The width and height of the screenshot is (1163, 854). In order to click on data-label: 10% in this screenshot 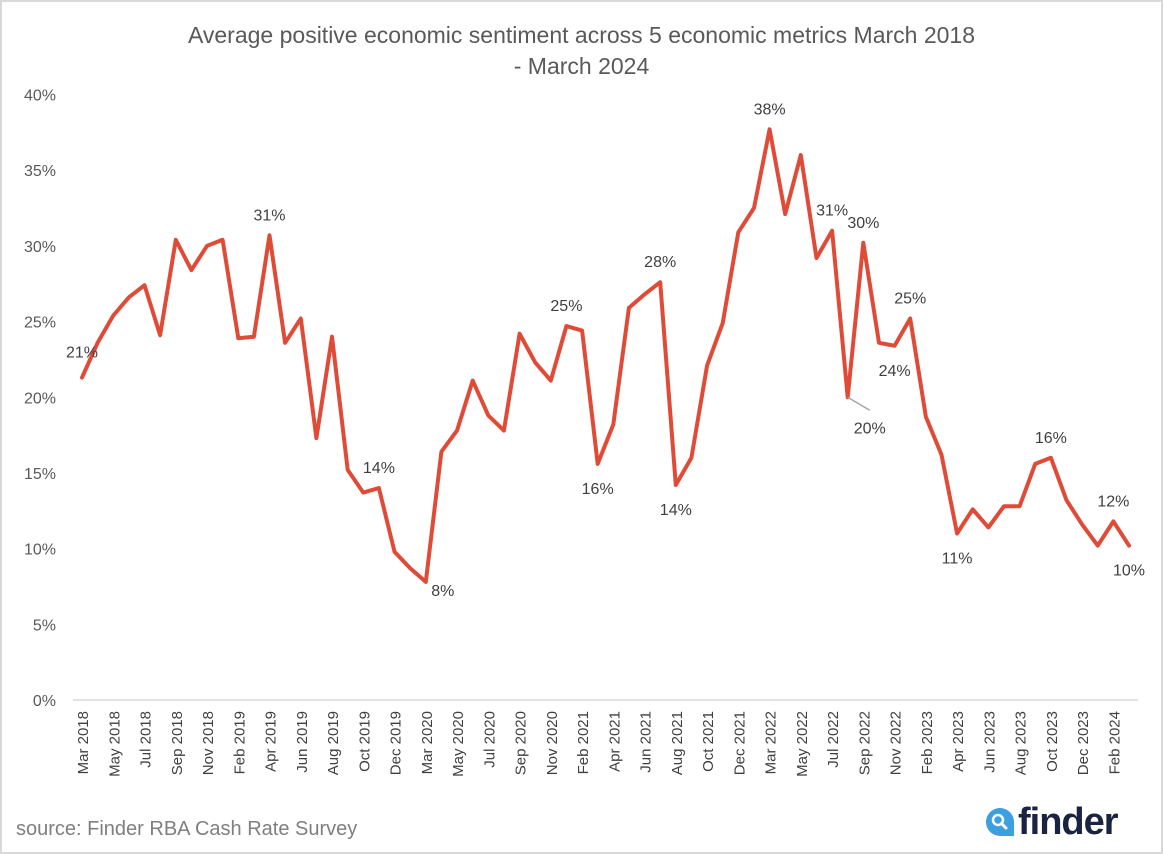, I will do `click(1129, 571)`.